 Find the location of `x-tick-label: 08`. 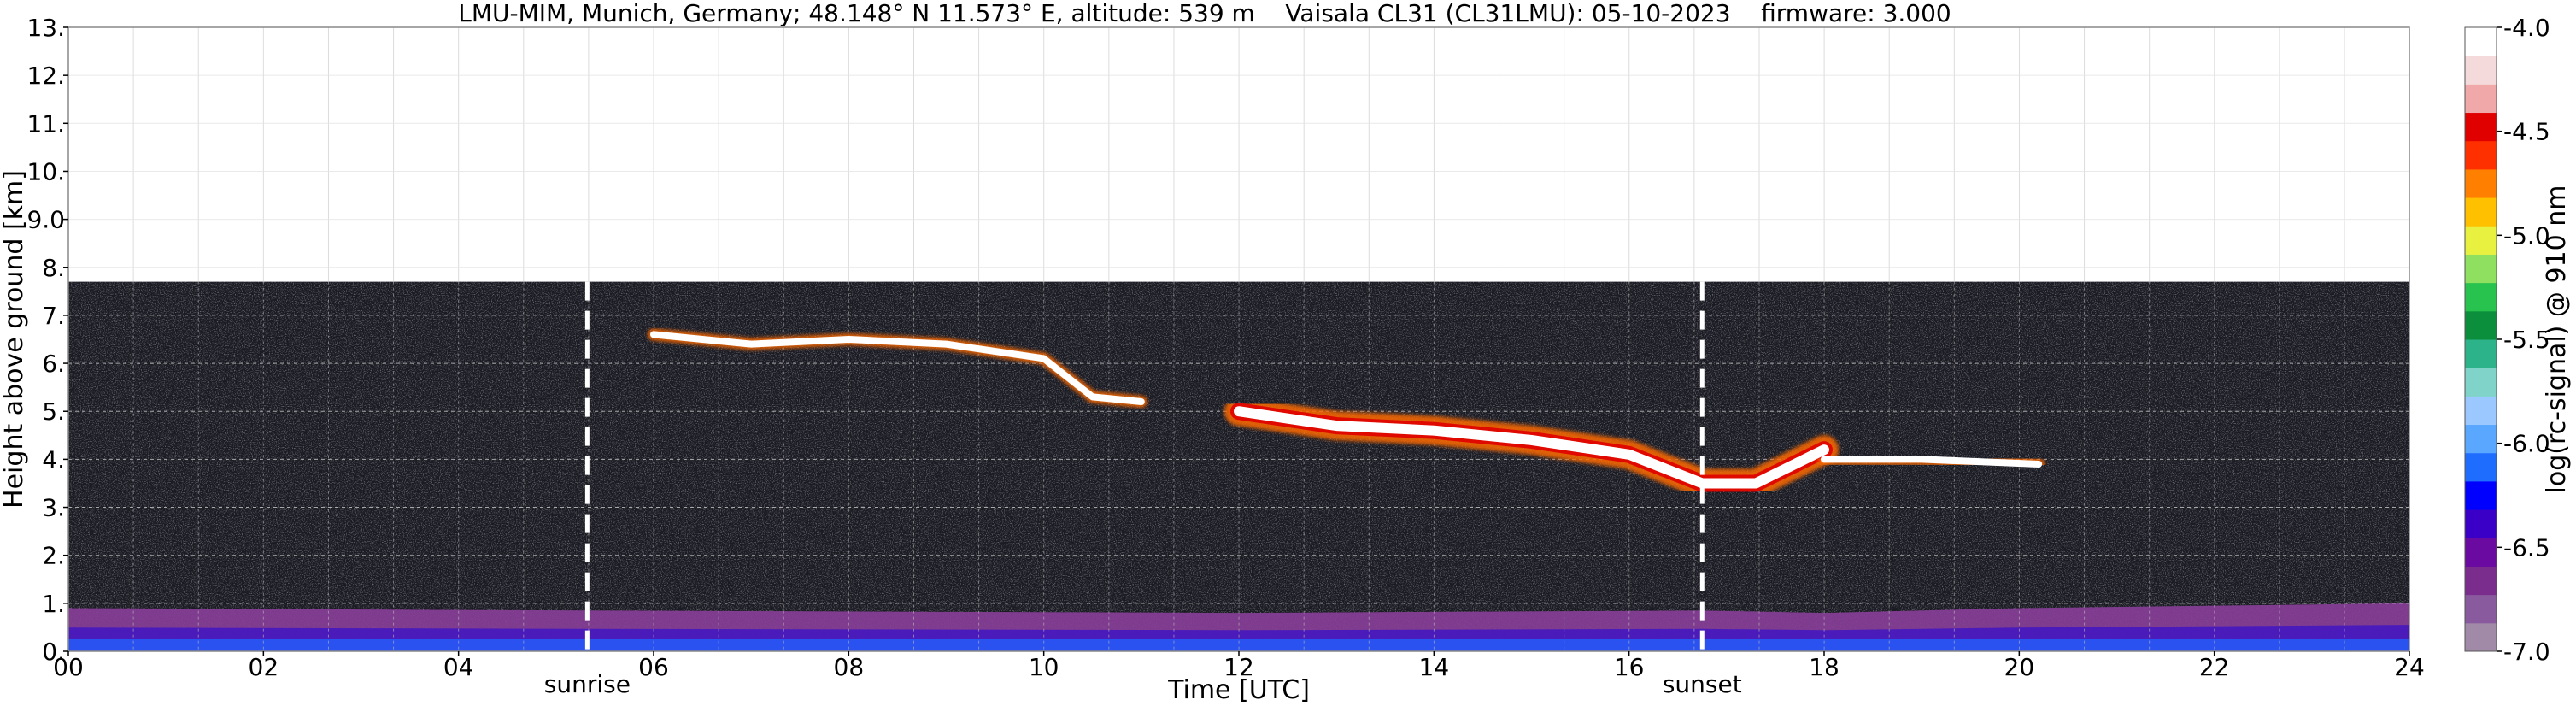

x-tick-label: 08 is located at coordinates (849, 667).